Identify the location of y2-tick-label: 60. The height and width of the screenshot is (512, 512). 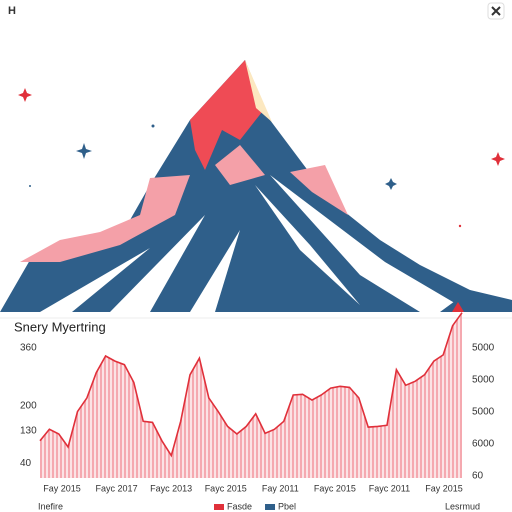
(478, 476).